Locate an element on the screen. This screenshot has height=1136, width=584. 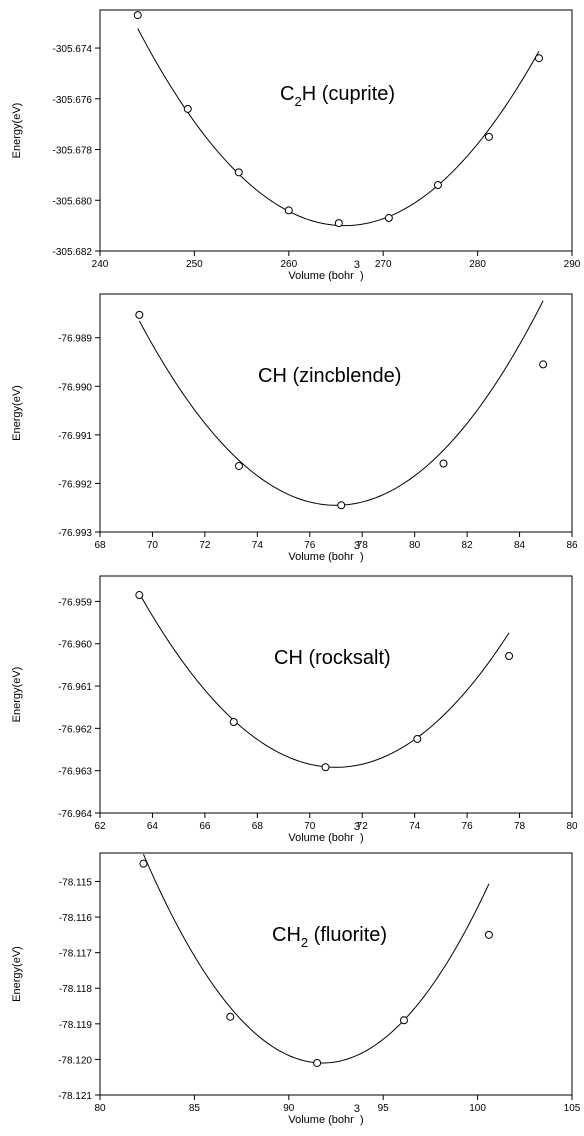
y-tick-label: -76.959 is located at coordinates (75, 602).